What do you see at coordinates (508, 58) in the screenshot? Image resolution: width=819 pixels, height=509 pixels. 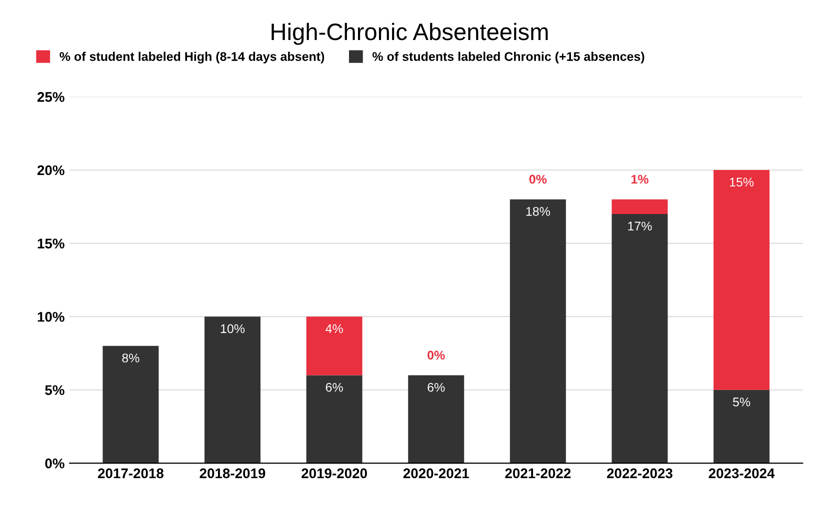 I see `legend-label: % of students labeled Chronic (+15 absences)` at bounding box center [508, 58].